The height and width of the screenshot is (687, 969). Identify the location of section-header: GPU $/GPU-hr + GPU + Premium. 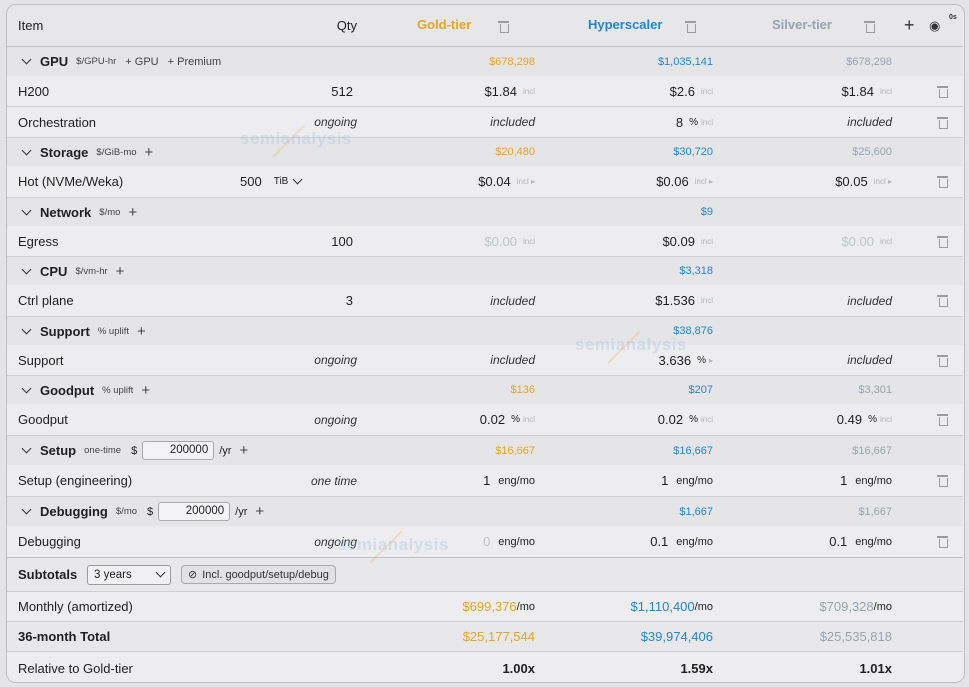
(121, 61).